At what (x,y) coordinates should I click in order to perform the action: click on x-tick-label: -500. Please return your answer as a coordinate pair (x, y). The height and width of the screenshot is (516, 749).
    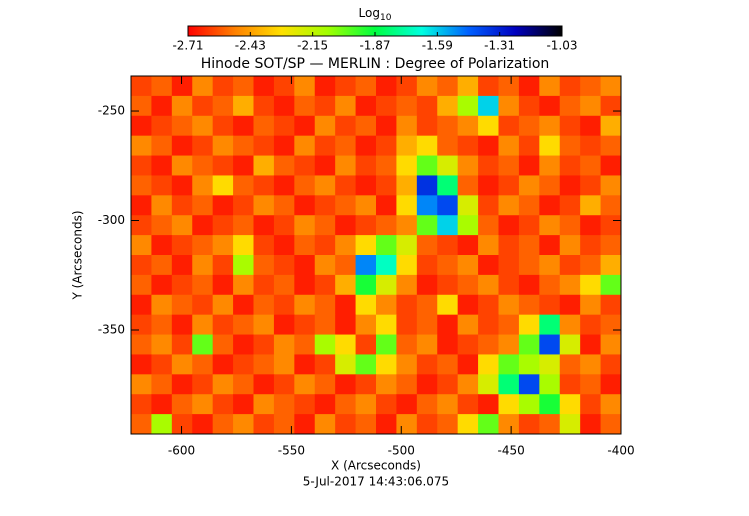
    Looking at the image, I should click on (401, 451).